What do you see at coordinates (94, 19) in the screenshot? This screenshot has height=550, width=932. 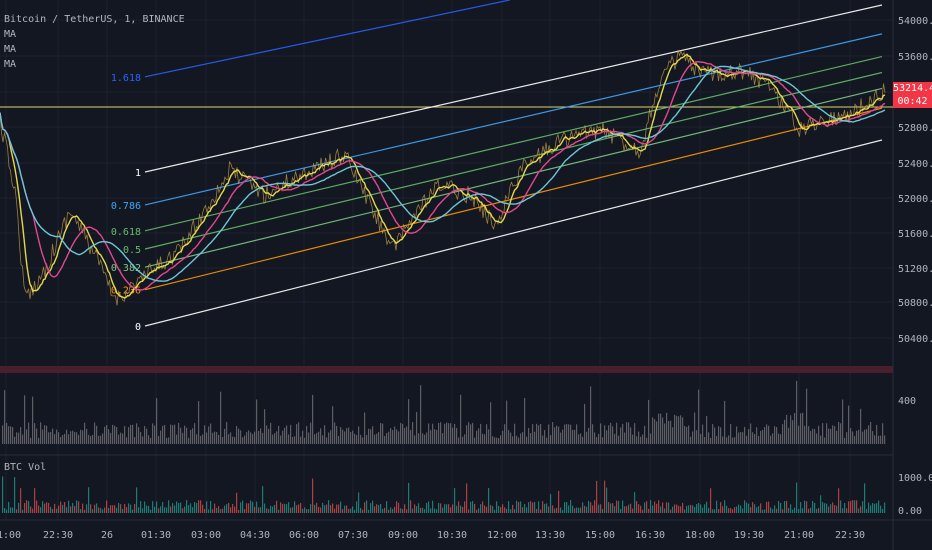 I see `symbol-title: Bitcoin / TetherUS, 1, BINANCE` at bounding box center [94, 19].